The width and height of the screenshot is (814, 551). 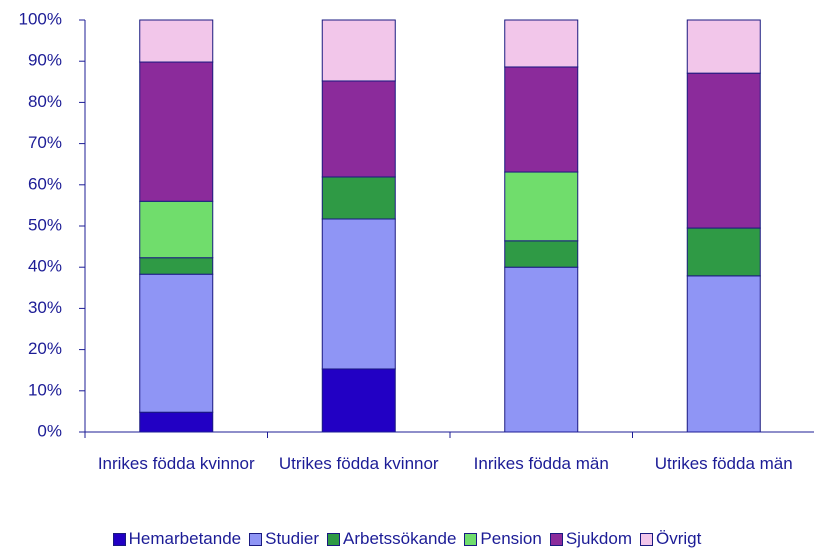 What do you see at coordinates (45, 224) in the screenshot?
I see `y-tick-label: 50%` at bounding box center [45, 224].